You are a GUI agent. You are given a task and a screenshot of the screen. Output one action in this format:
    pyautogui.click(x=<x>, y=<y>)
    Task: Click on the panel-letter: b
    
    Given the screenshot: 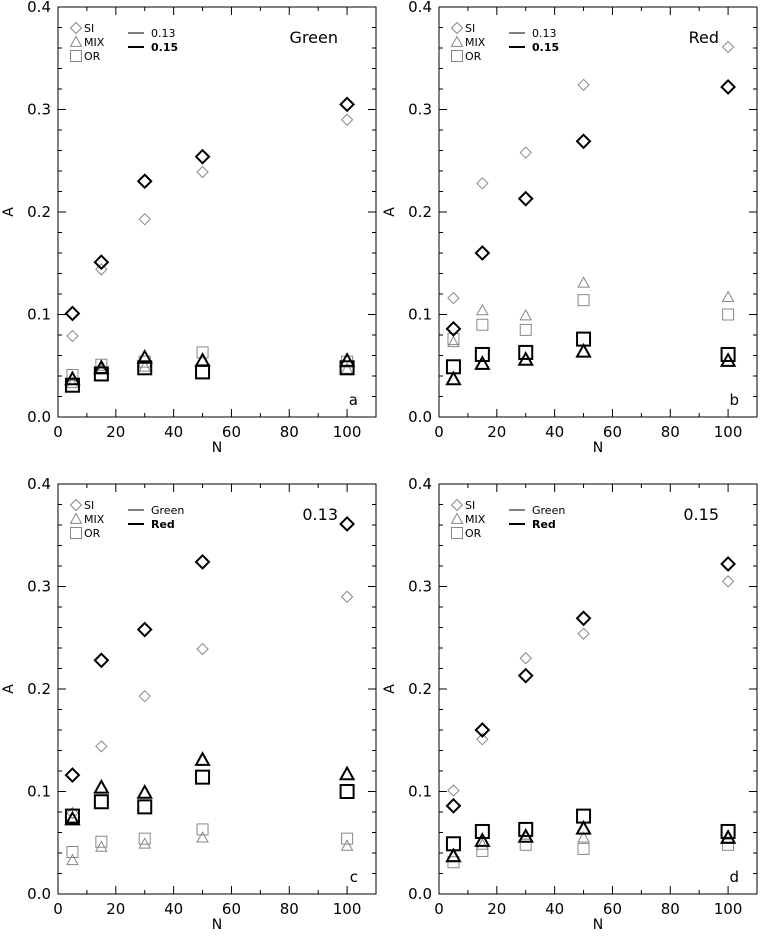 What is the action you would take?
    pyautogui.click(x=734, y=400)
    